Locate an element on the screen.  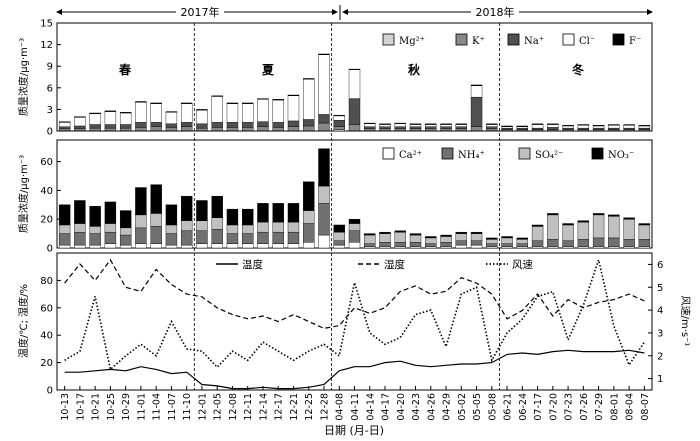
p2-y-tick-label-3: 60 is located at coordinates (46, 162).